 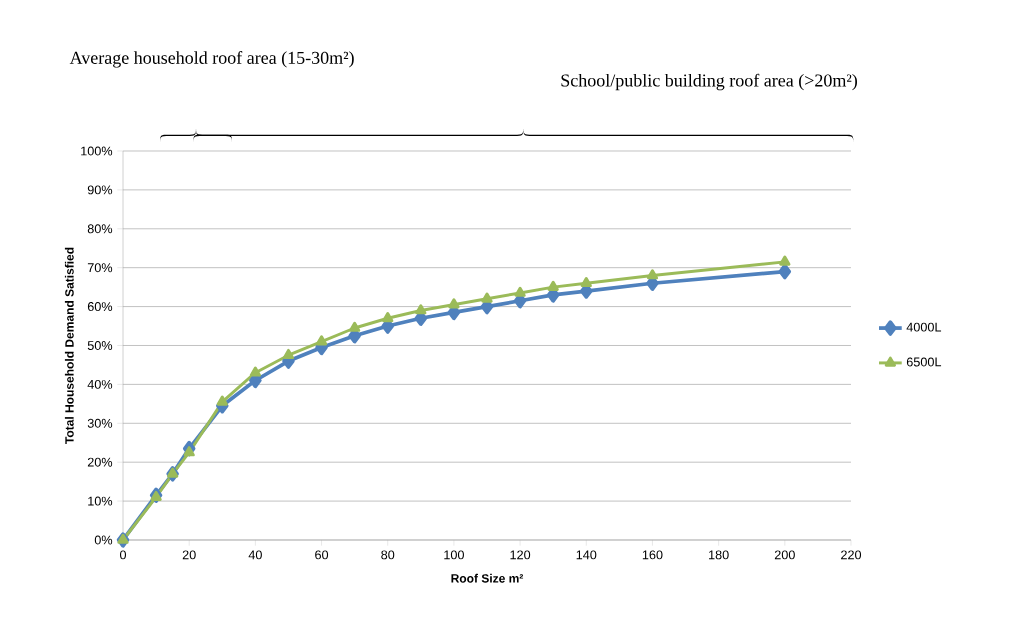 What do you see at coordinates (100, 501) in the screenshot?
I see `y-tick-label: 10%` at bounding box center [100, 501].